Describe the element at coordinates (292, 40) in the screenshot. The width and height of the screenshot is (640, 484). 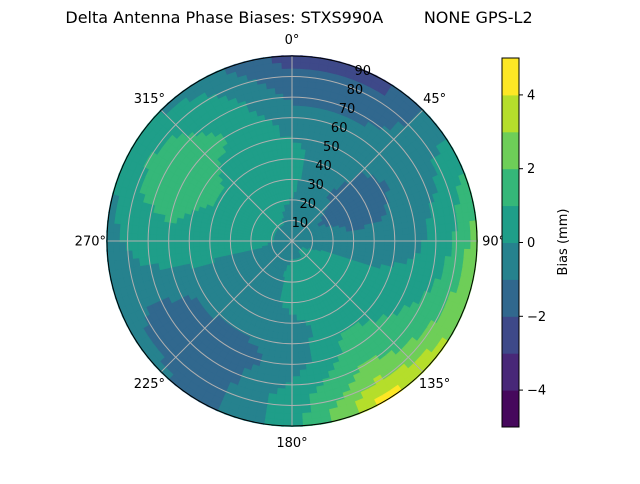
I see `angle-tick-label: 0°` at that location.